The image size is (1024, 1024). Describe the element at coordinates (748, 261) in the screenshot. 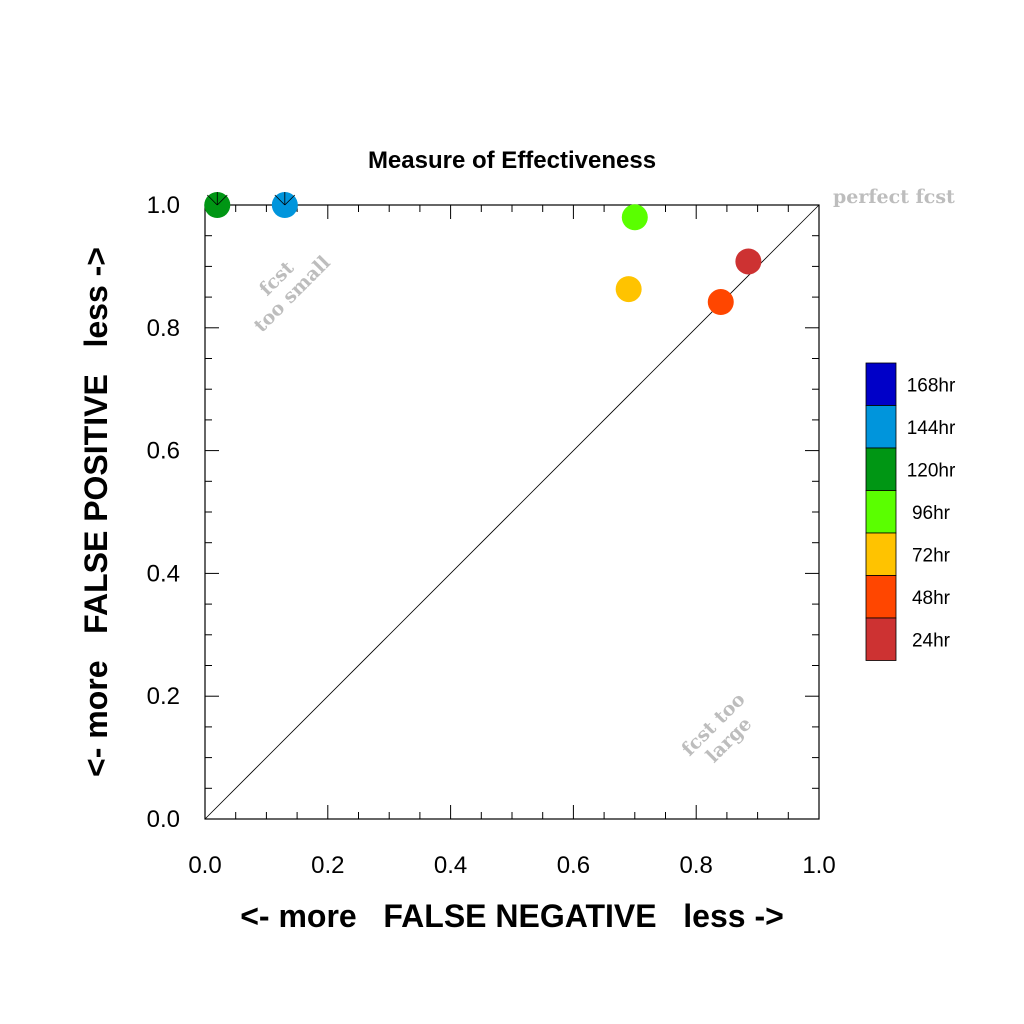

I see `point-24hr` at that location.